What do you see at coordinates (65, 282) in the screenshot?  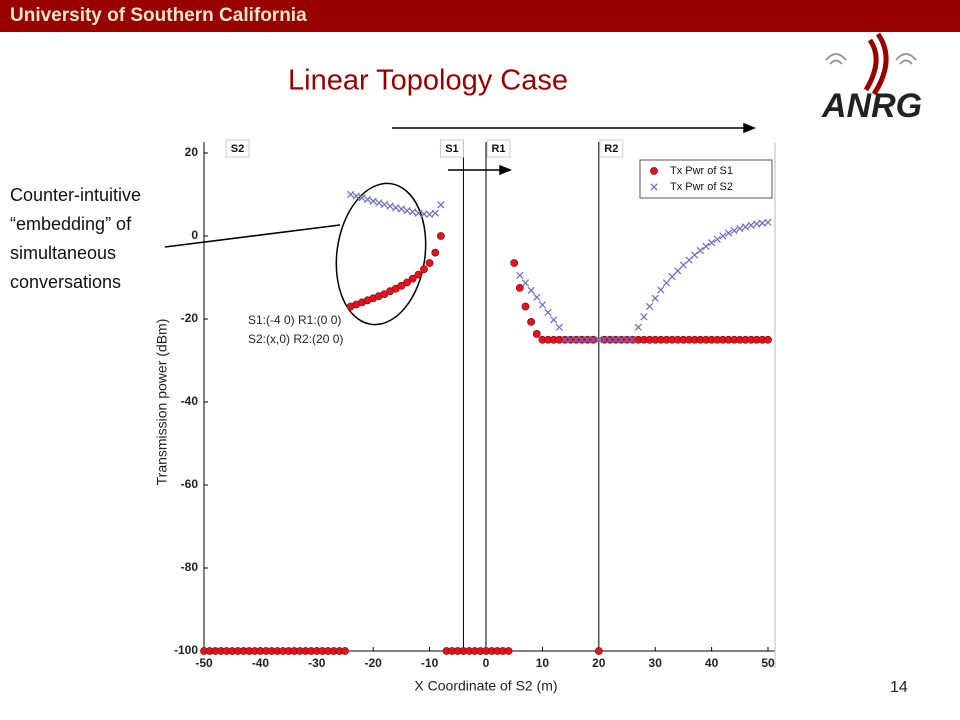 I see `annotation-line: conversations` at bounding box center [65, 282].